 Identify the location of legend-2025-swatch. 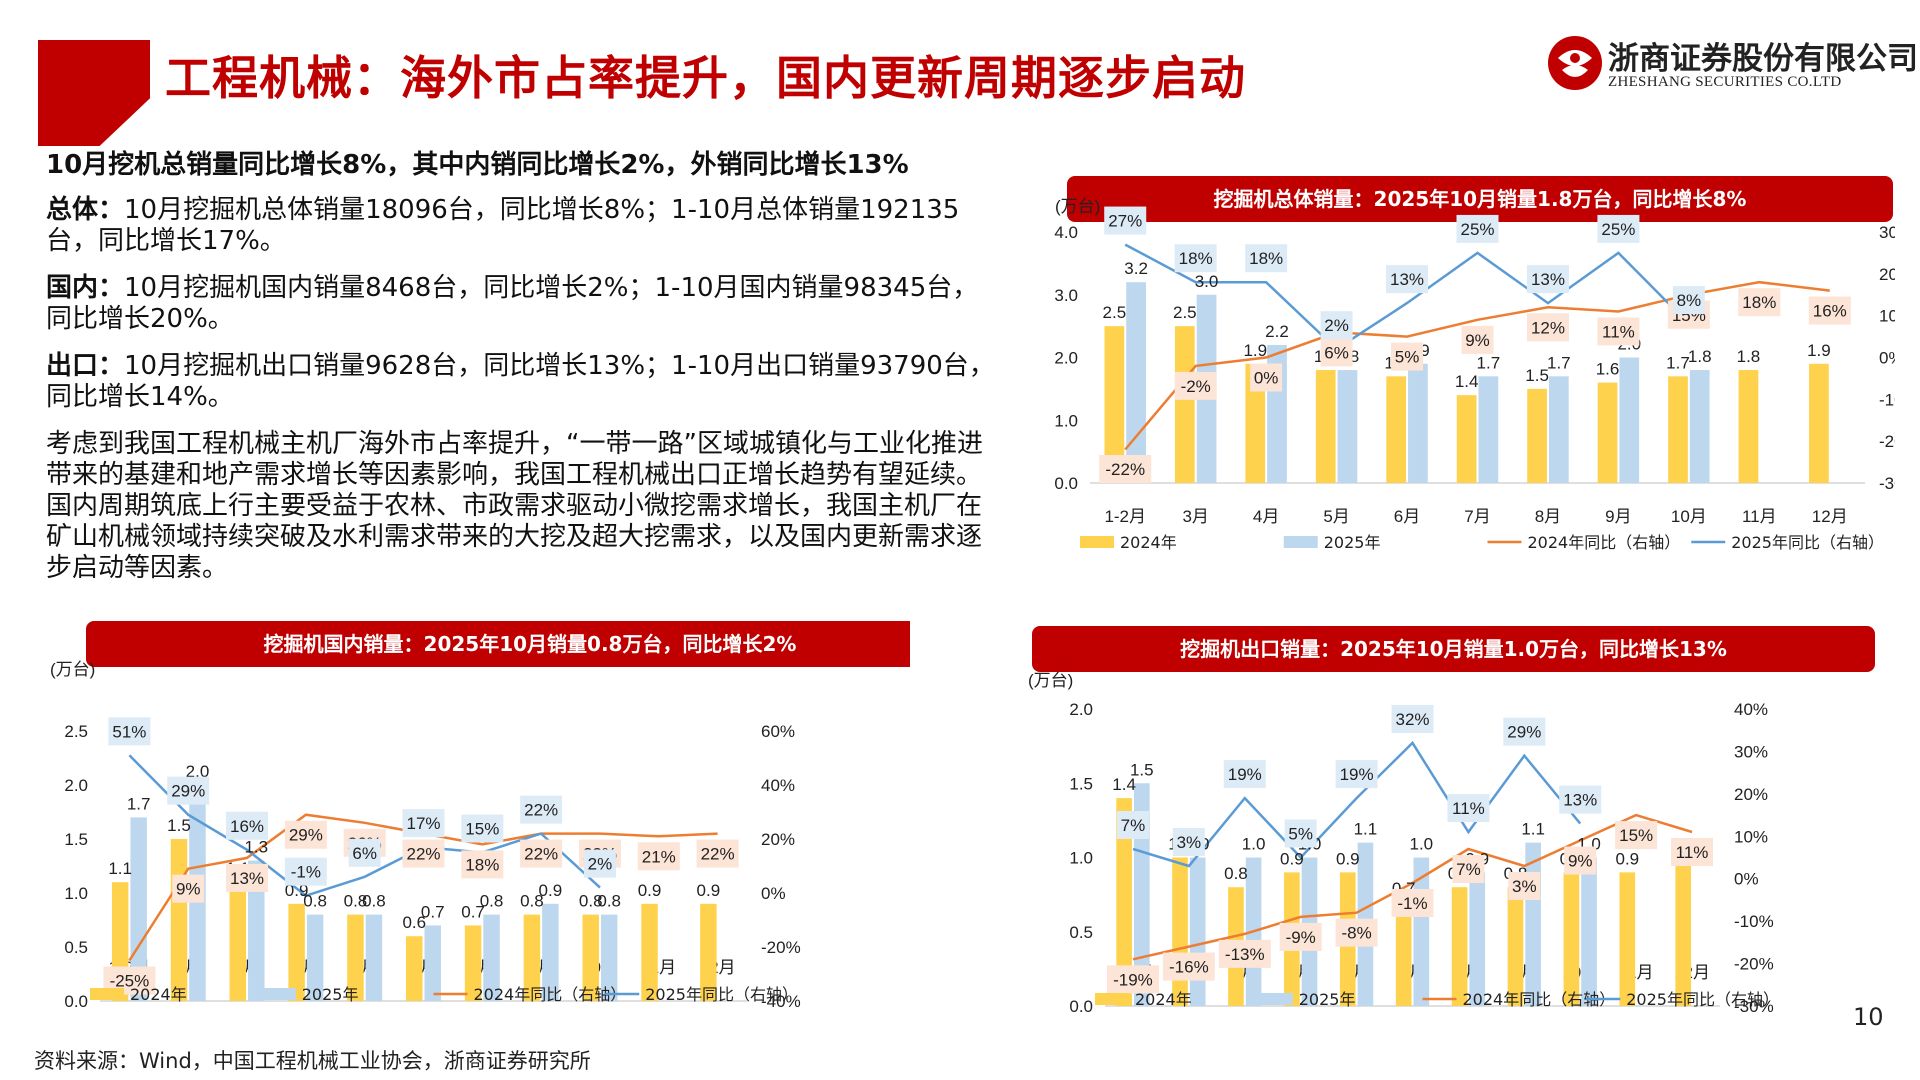
(1275, 999).